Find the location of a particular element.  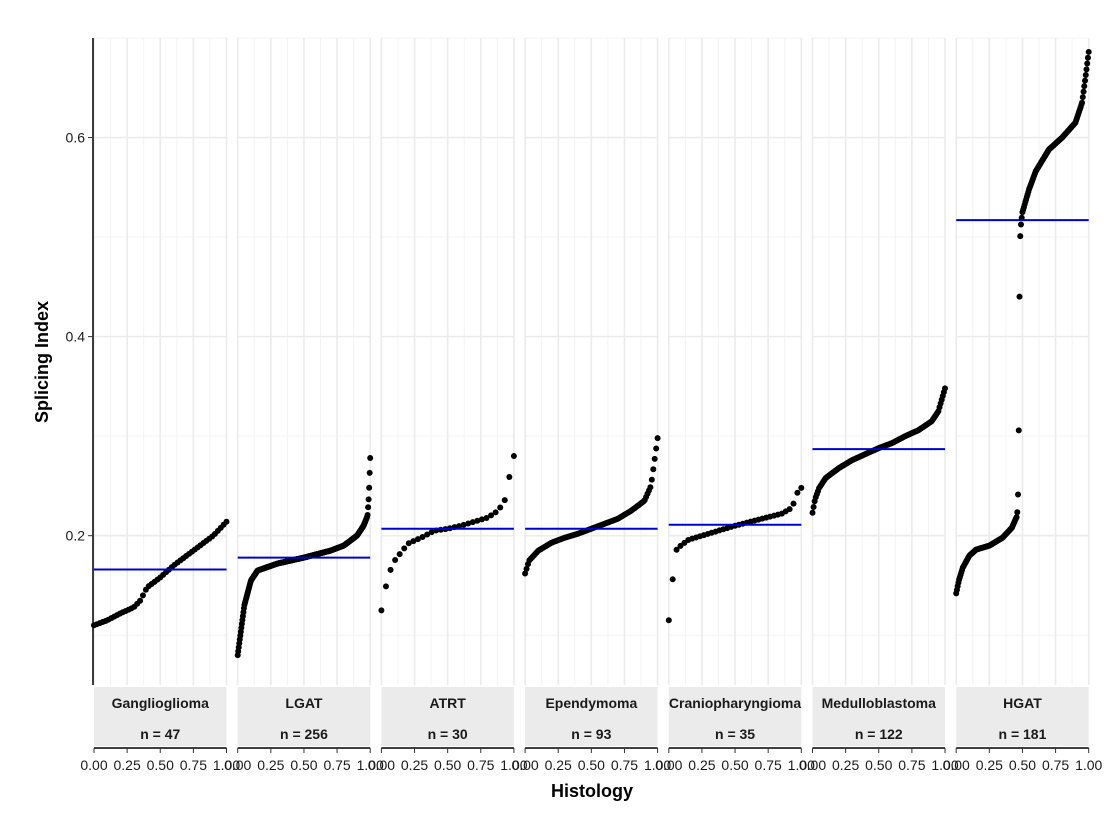

facet-title: Craniopharyngioma is located at coordinates (735, 703).